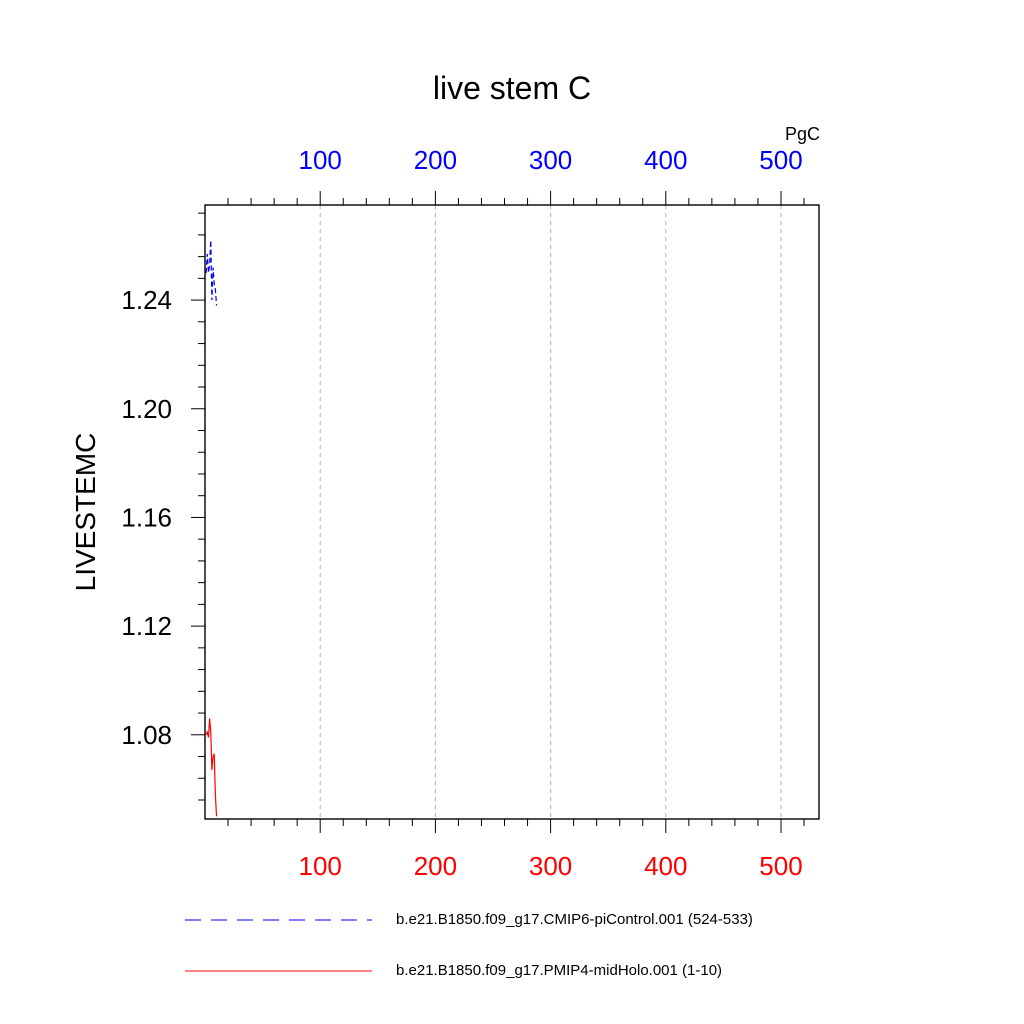 Image resolution: width=1024 pixels, height=1024 pixels. I want to click on x-tick-label-bottom: 200, so click(435, 866).